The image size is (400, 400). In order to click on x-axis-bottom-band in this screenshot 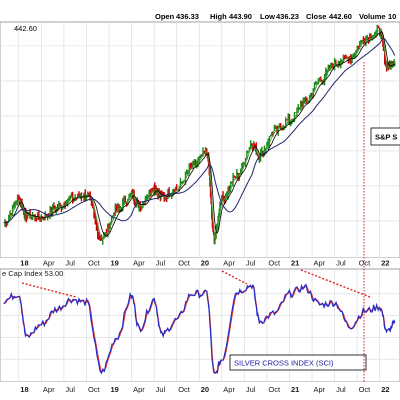, I will do `click(200, 391)`.